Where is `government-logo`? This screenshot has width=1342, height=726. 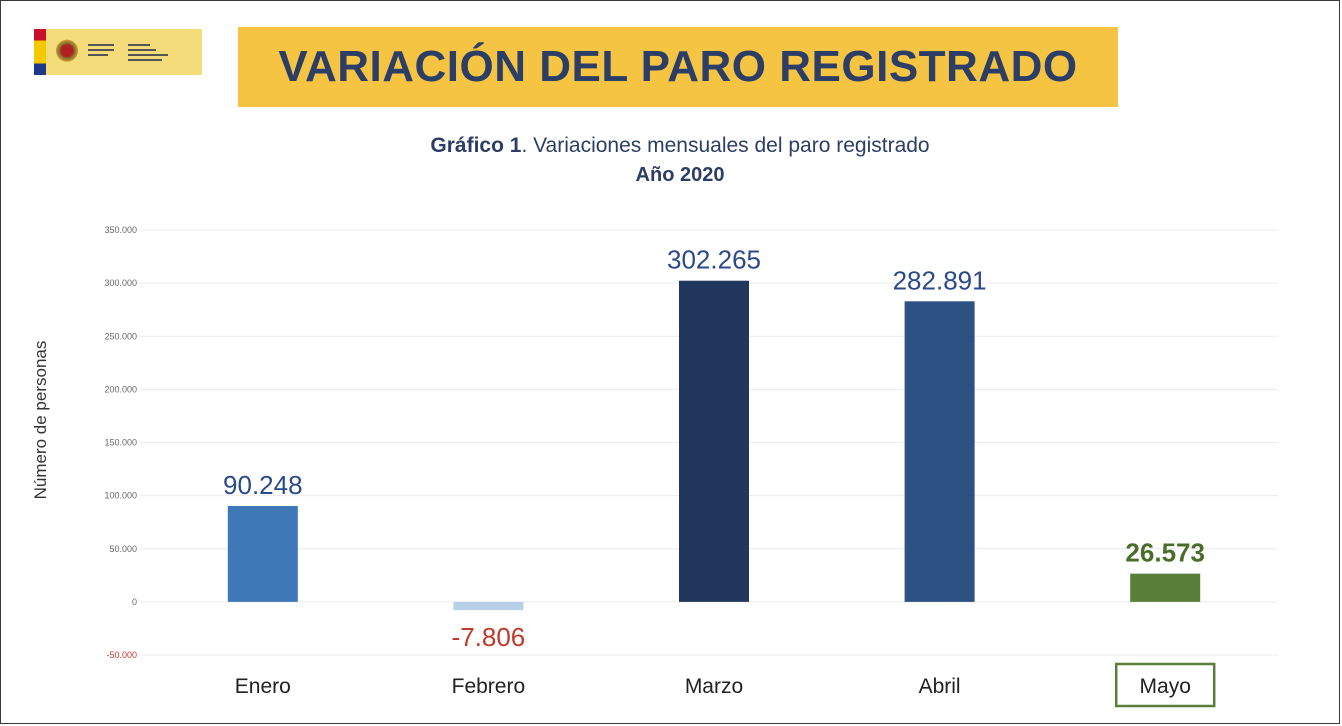
government-logo is located at coordinates (118, 52).